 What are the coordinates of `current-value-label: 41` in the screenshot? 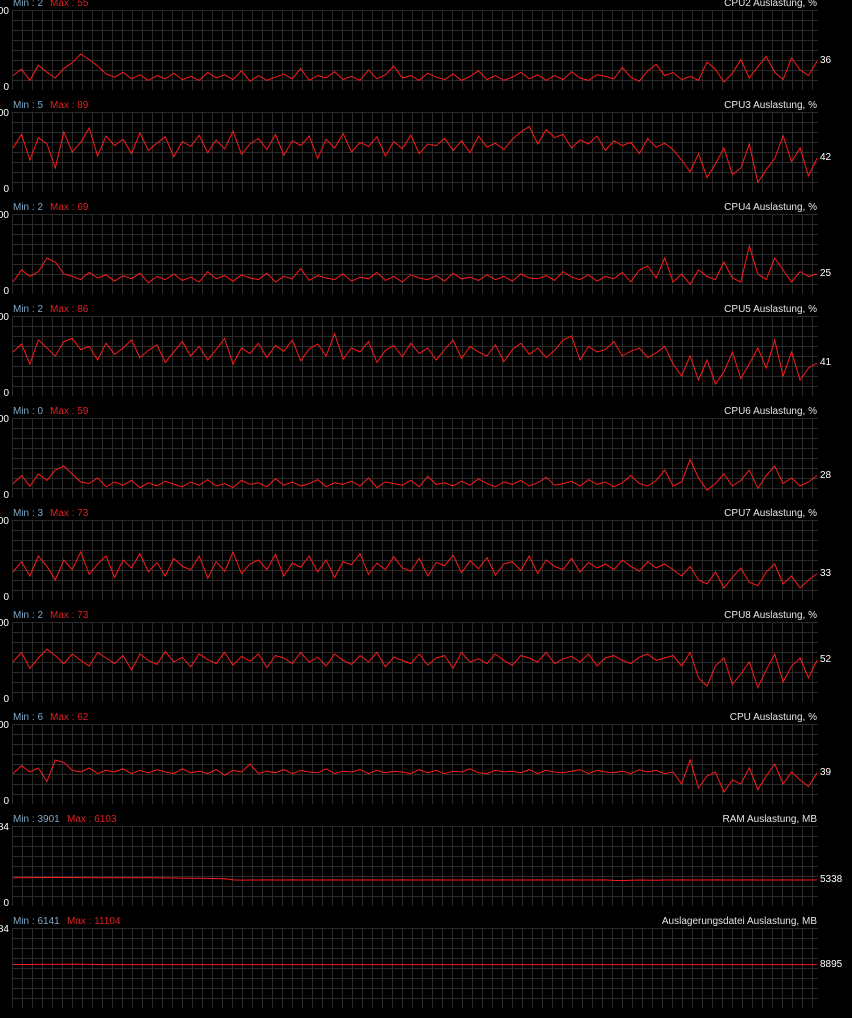 It's located at (826, 362).